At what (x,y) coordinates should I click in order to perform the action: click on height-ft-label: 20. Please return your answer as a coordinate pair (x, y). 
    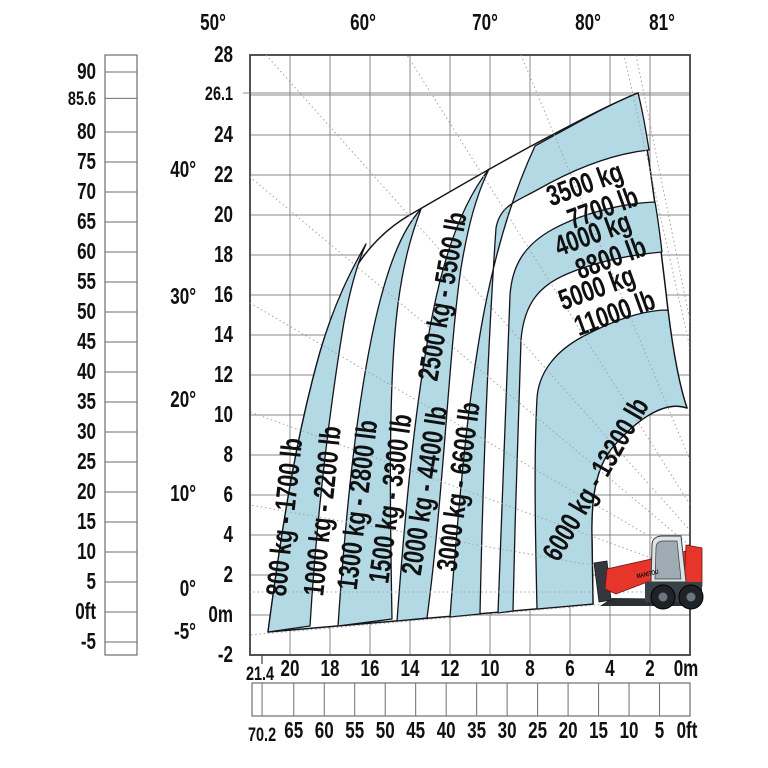
    Looking at the image, I should click on (86, 491).